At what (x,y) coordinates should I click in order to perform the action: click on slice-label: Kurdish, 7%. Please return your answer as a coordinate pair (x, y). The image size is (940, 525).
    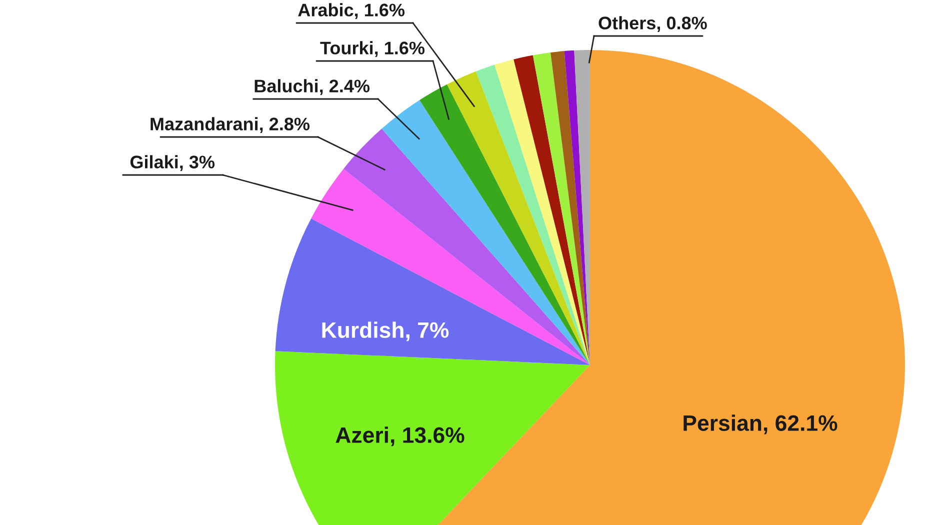
    Looking at the image, I should click on (385, 332).